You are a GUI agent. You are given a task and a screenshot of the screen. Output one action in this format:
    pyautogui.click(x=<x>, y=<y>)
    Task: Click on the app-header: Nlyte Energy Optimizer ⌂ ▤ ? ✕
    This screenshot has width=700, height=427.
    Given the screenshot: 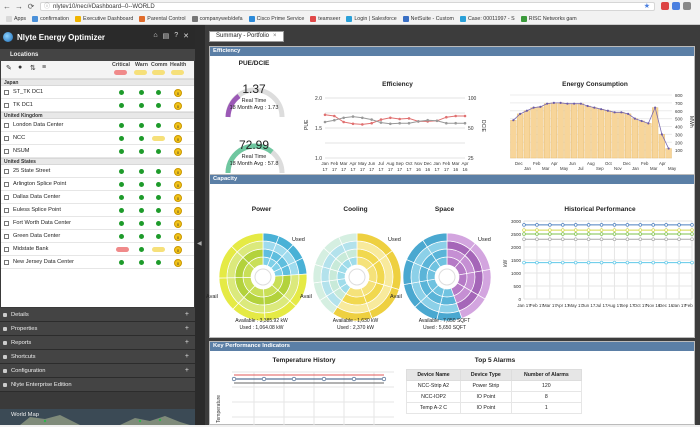 What is the action you would take?
    pyautogui.click(x=97, y=37)
    